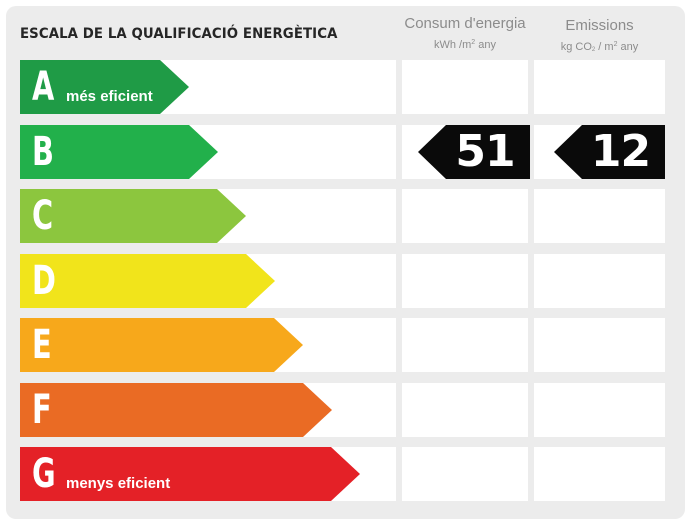 The height and width of the screenshot is (525, 691). I want to click on energy-class-description: més eficient, so click(109, 96).